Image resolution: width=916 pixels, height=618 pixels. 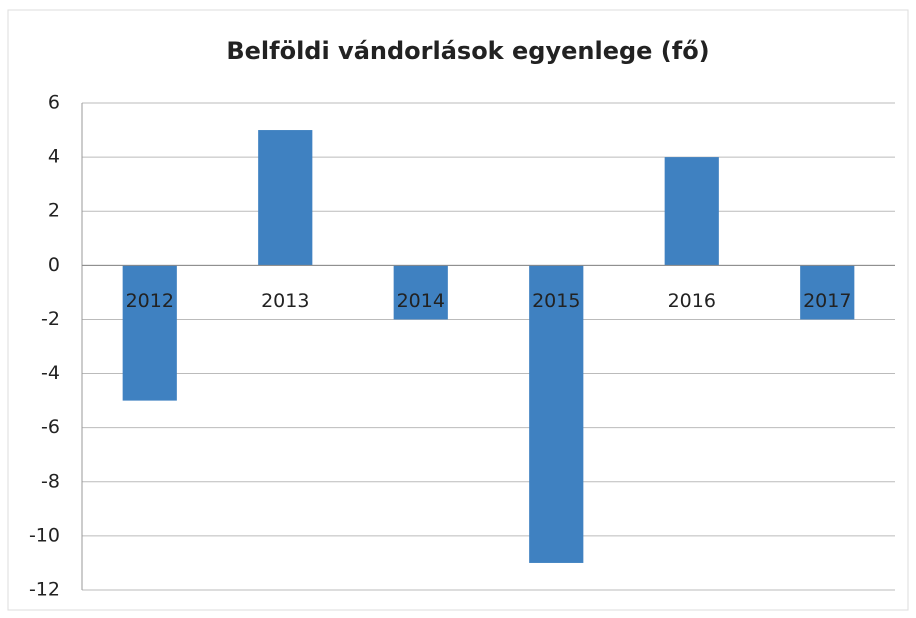 I want to click on y-tick-label: 0, so click(x=54, y=265).